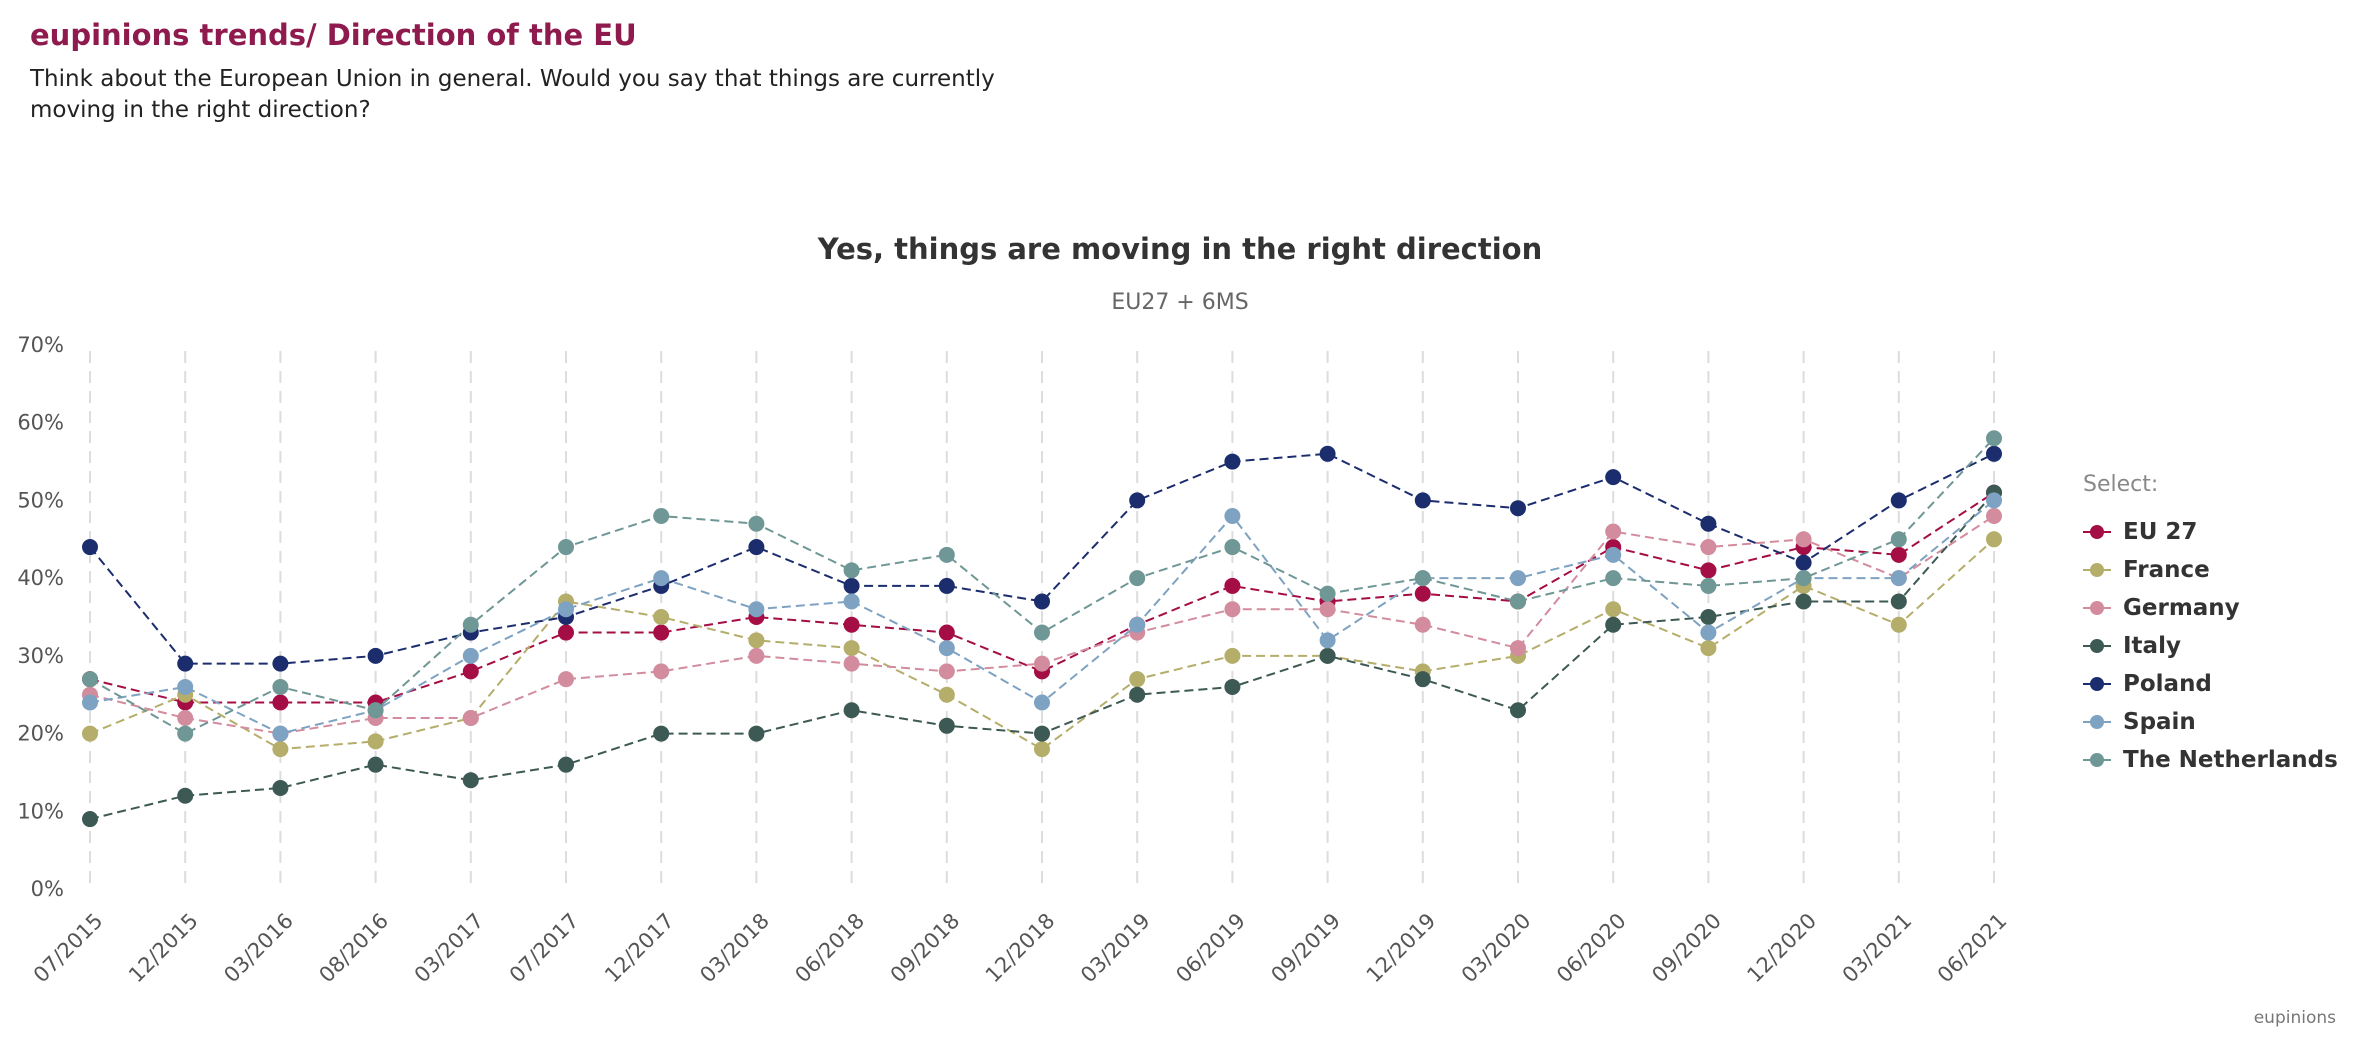 Image resolution: width=2360 pixels, height=1040 pixels. I want to click on data-point-the-netherlands: The Netherlands 09/2019: 38%, so click(1327, 593).